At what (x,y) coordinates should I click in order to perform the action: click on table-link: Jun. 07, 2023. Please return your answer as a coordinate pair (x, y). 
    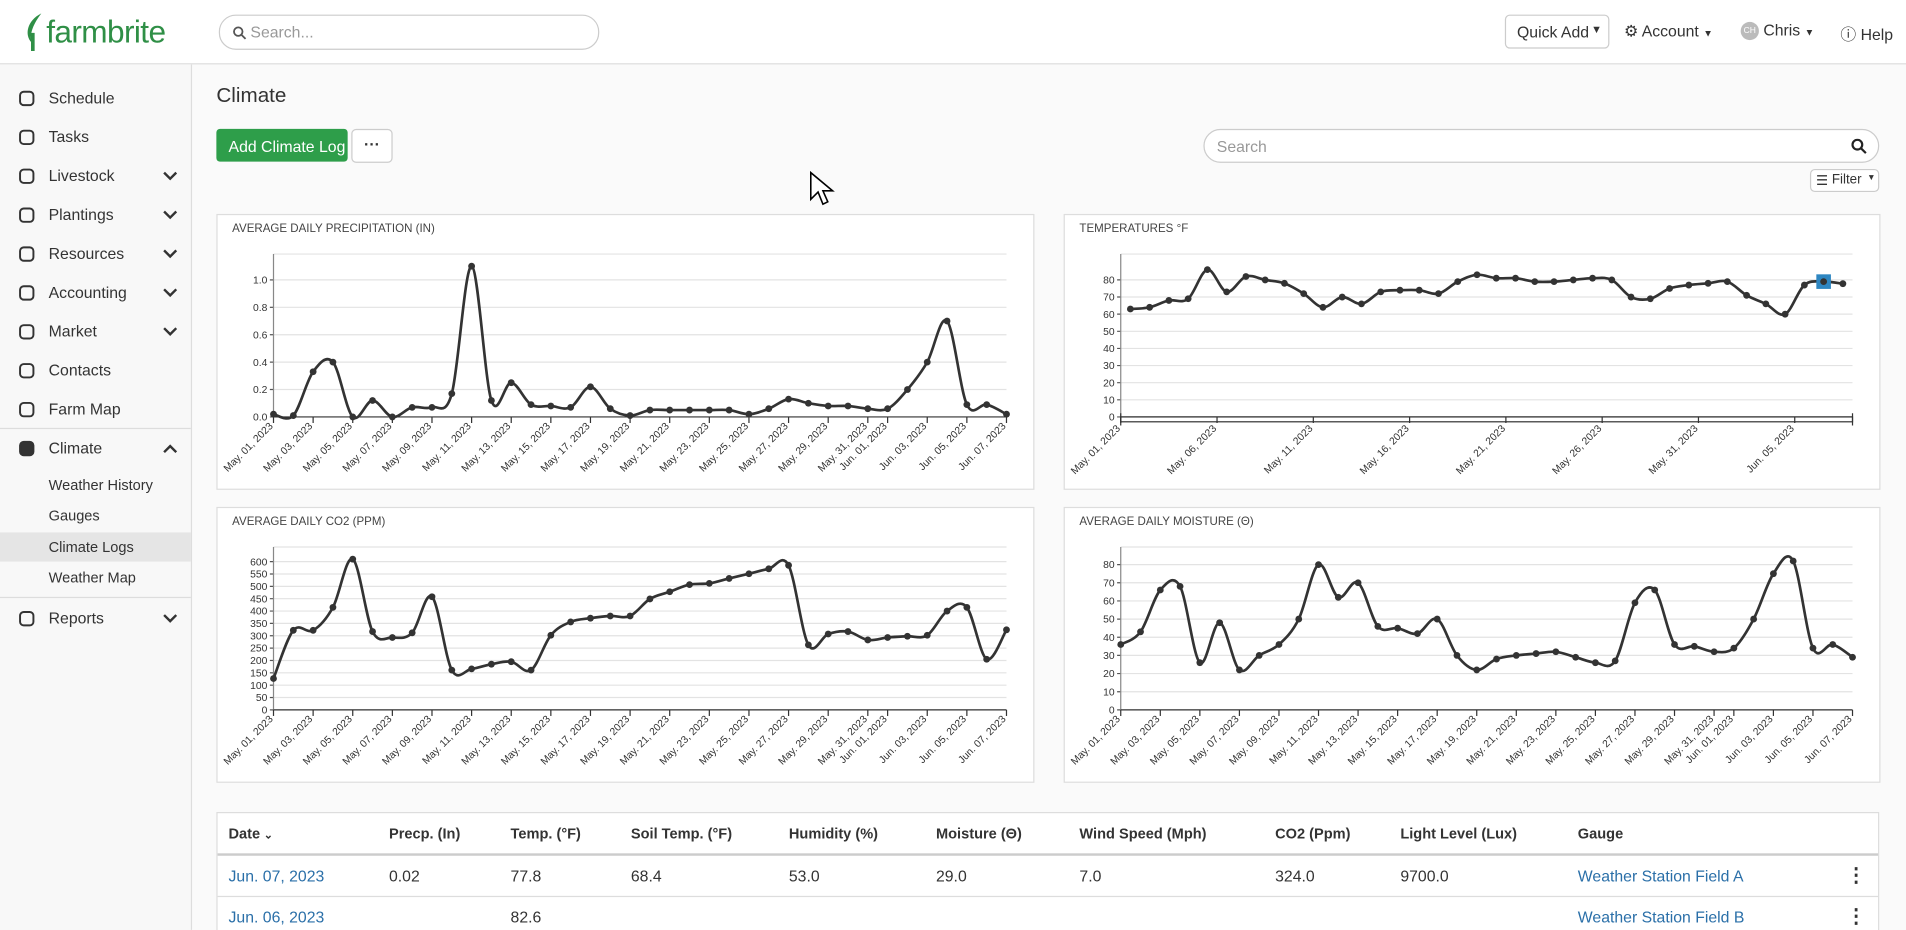
    Looking at the image, I should click on (276, 875).